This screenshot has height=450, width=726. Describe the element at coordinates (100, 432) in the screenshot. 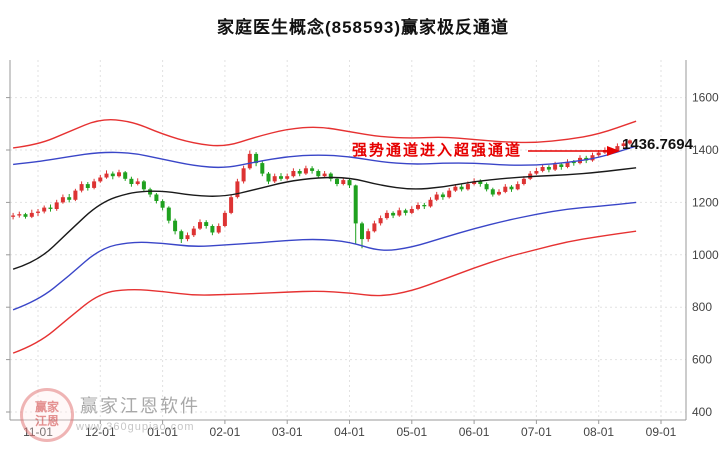

I see `svg-text: 12-01` at that location.